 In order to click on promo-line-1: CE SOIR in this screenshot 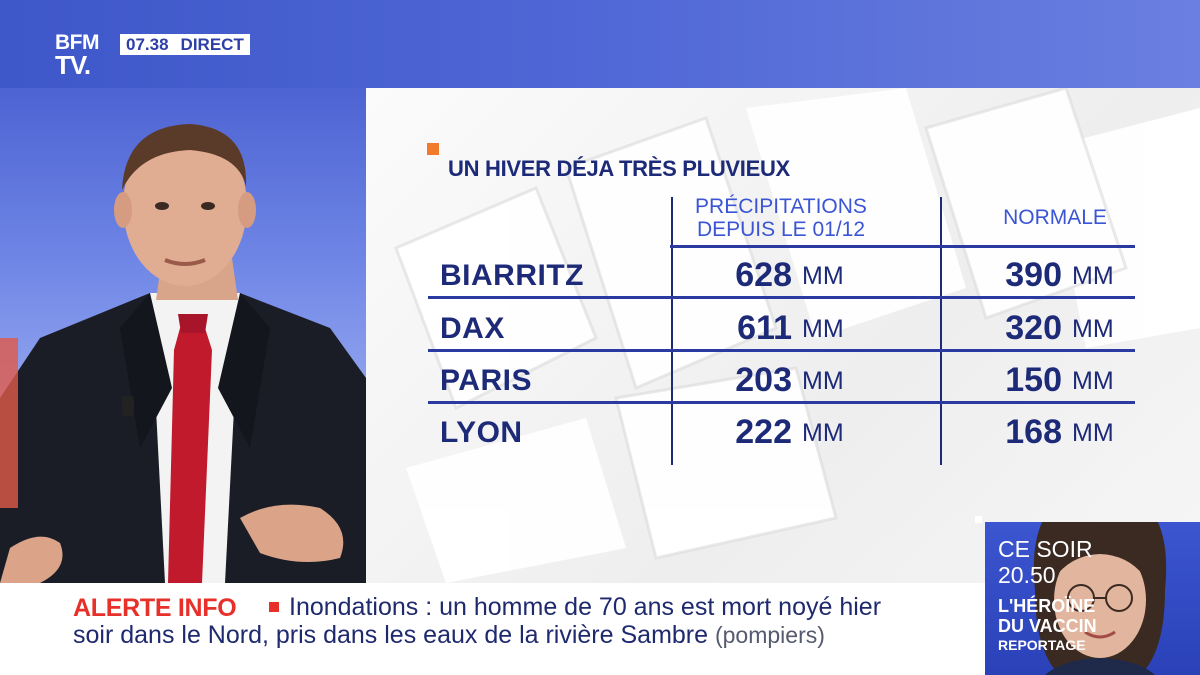, I will do `click(1045, 549)`.